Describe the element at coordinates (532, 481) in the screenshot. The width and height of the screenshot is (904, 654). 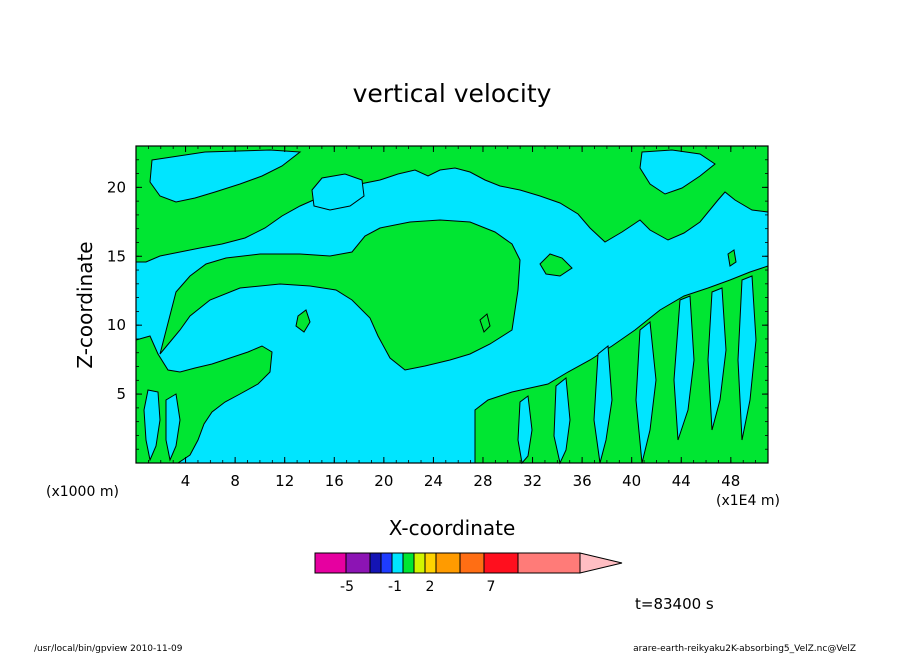
I see `x-tick-label: 32` at that location.